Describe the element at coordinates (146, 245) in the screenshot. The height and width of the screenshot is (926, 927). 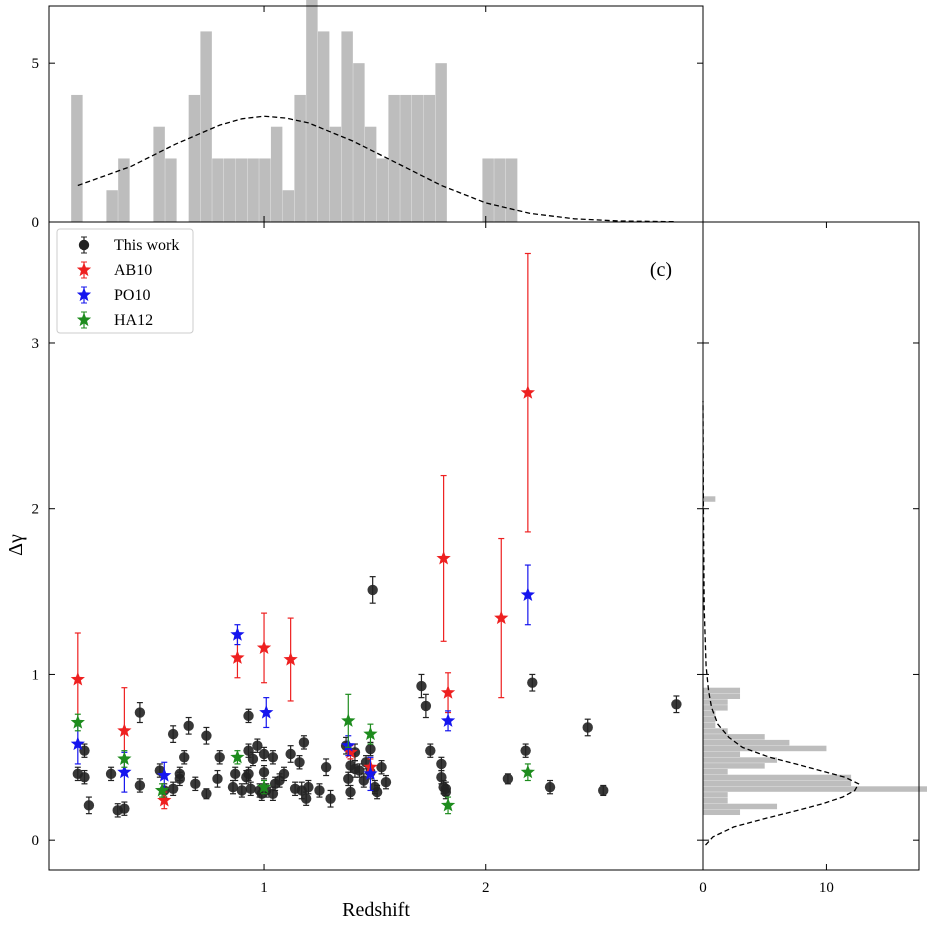
I see `legend-label: This work` at that location.